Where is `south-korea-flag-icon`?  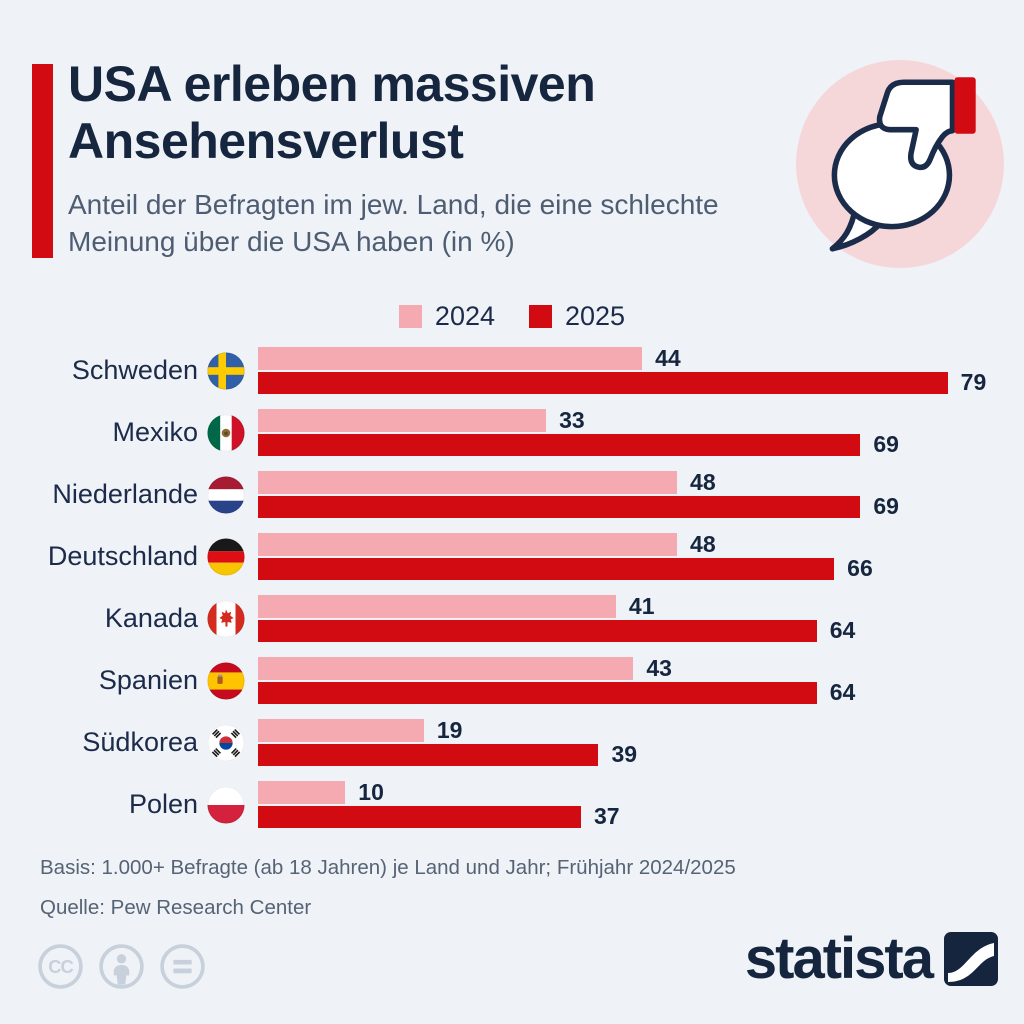 south-korea-flag-icon is located at coordinates (226, 742).